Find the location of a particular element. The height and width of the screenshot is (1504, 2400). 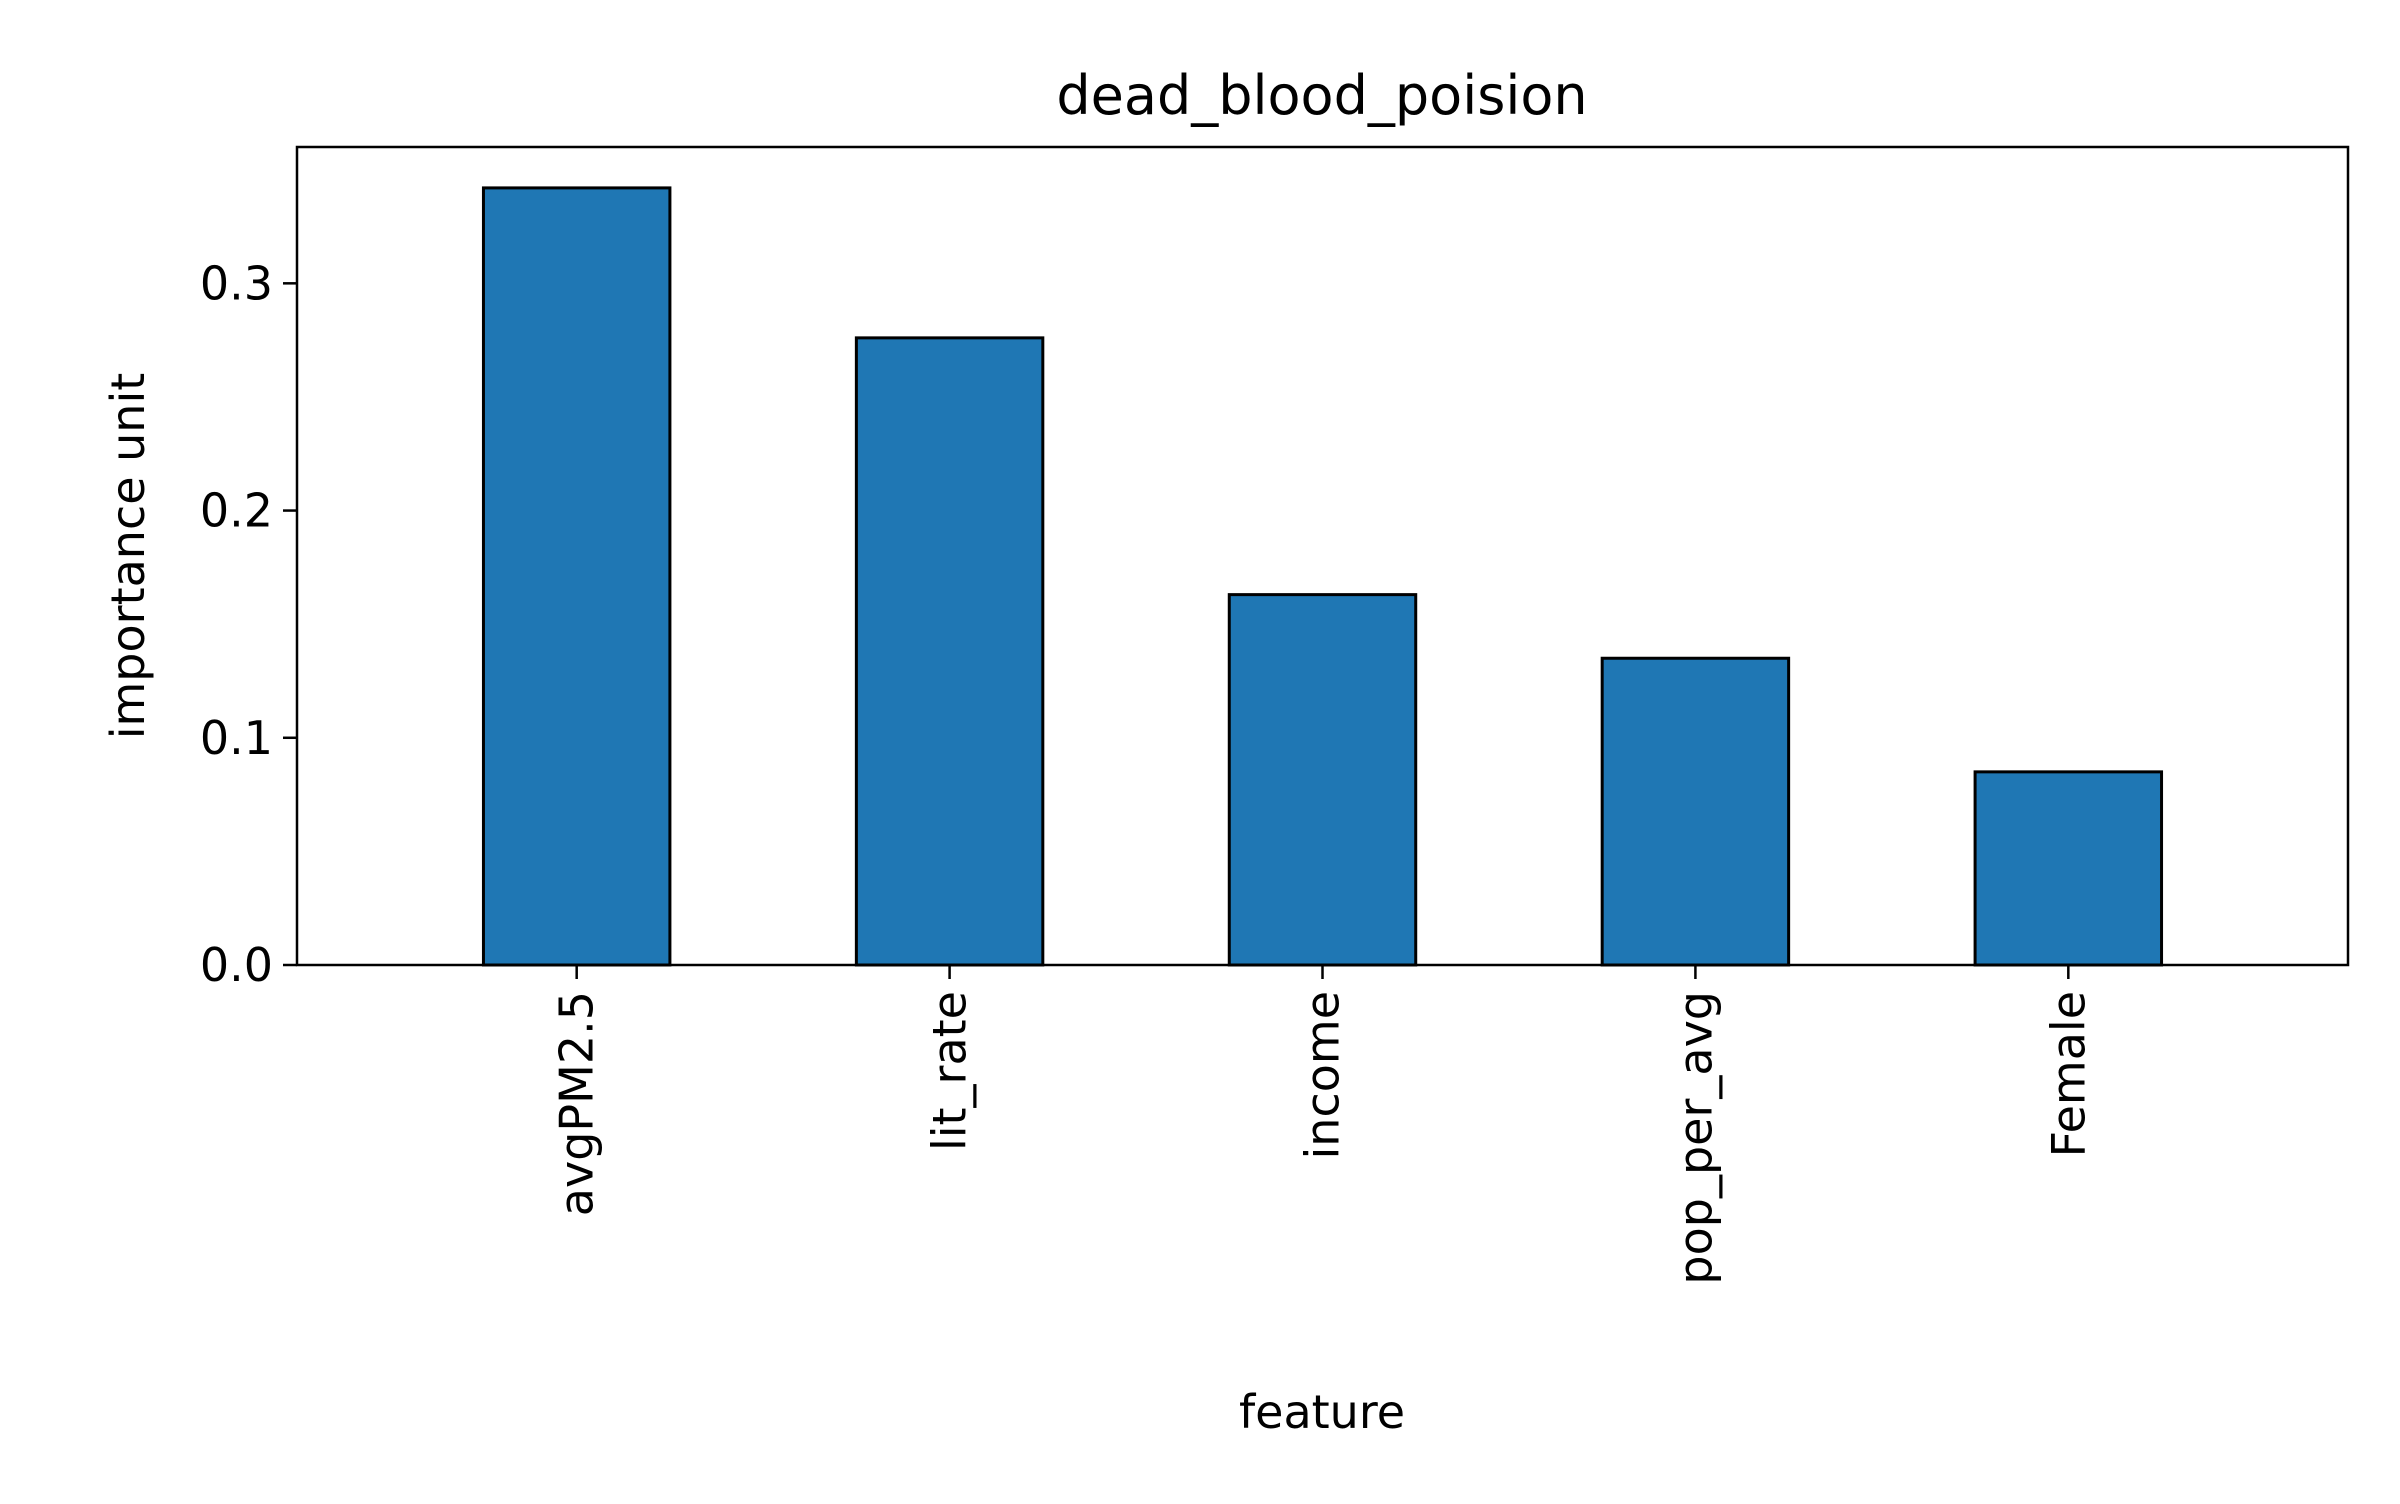

x-tick-label: pop_per_avg is located at coordinates (1695, 1138).